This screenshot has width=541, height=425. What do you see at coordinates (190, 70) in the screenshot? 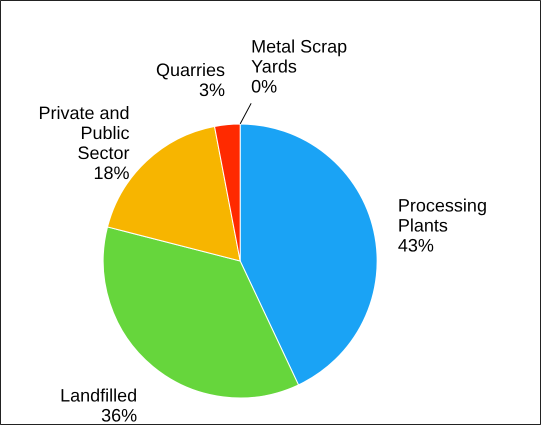
I see `slice-label: Quarries` at bounding box center [190, 70].